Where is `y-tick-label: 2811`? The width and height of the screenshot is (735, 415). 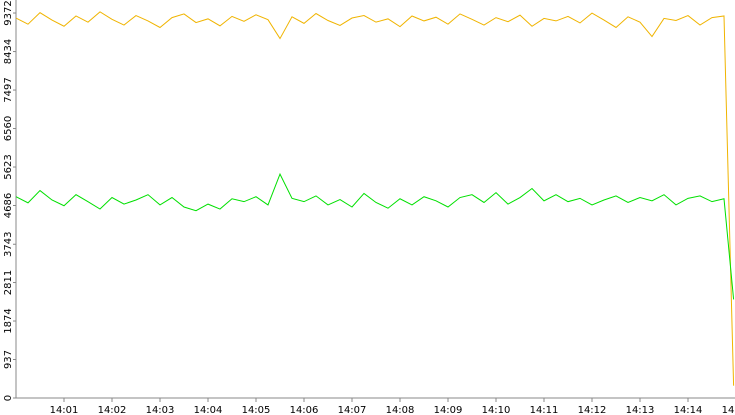
y-tick-label: 2811 is located at coordinates (8, 282).